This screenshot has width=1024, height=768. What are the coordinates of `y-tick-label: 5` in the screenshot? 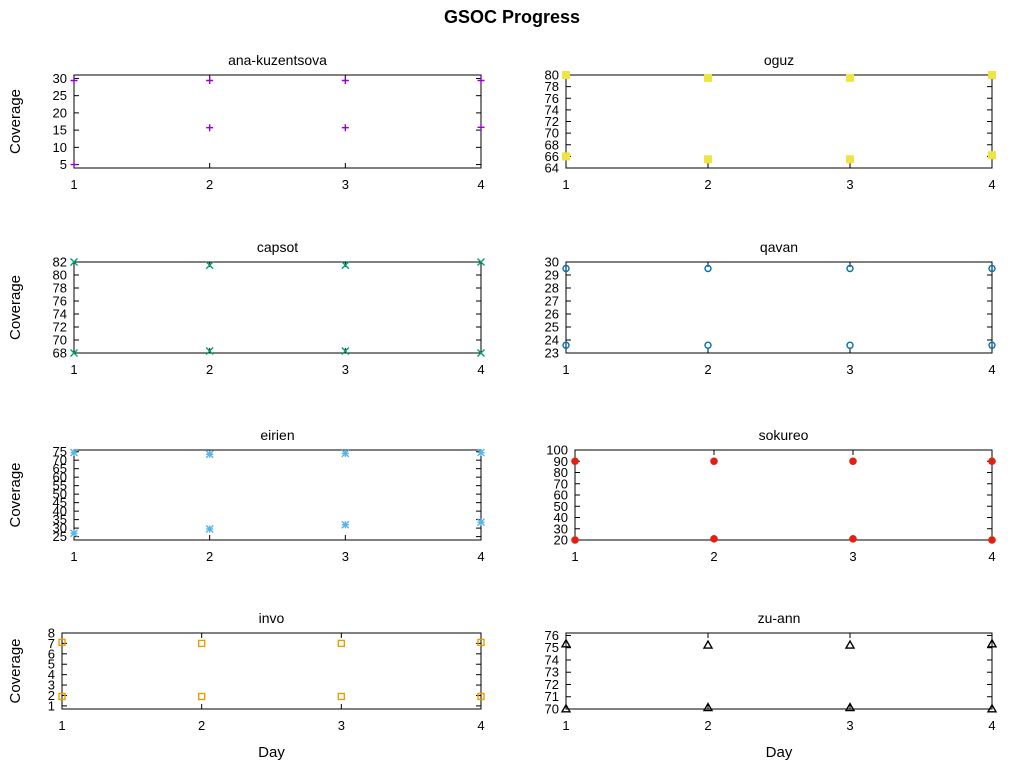 It's located at (51, 664).